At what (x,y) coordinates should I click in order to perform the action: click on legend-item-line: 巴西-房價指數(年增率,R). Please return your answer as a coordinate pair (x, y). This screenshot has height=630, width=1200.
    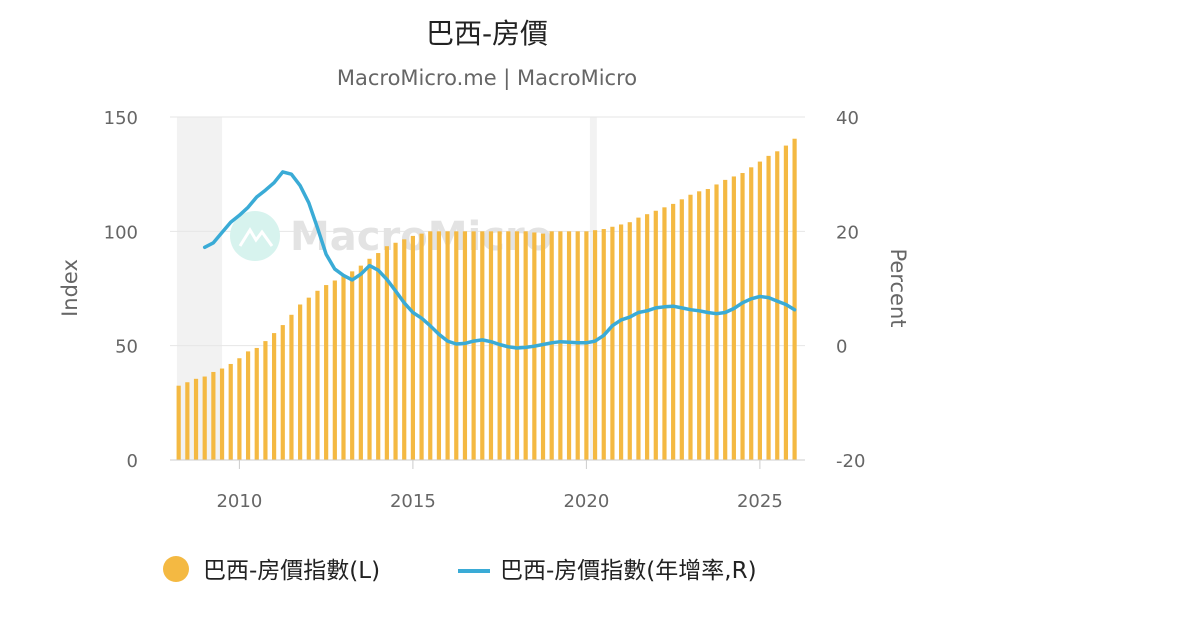
    Looking at the image, I should click on (607, 571).